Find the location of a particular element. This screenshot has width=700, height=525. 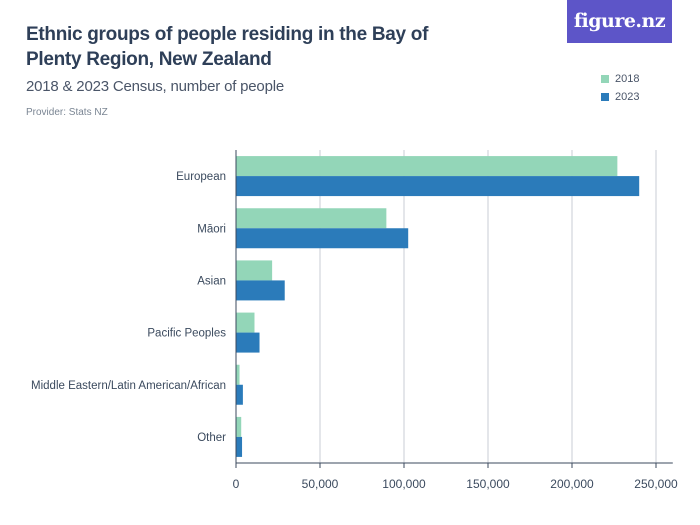

legend-item-2018: 2018 is located at coordinates (620, 79).